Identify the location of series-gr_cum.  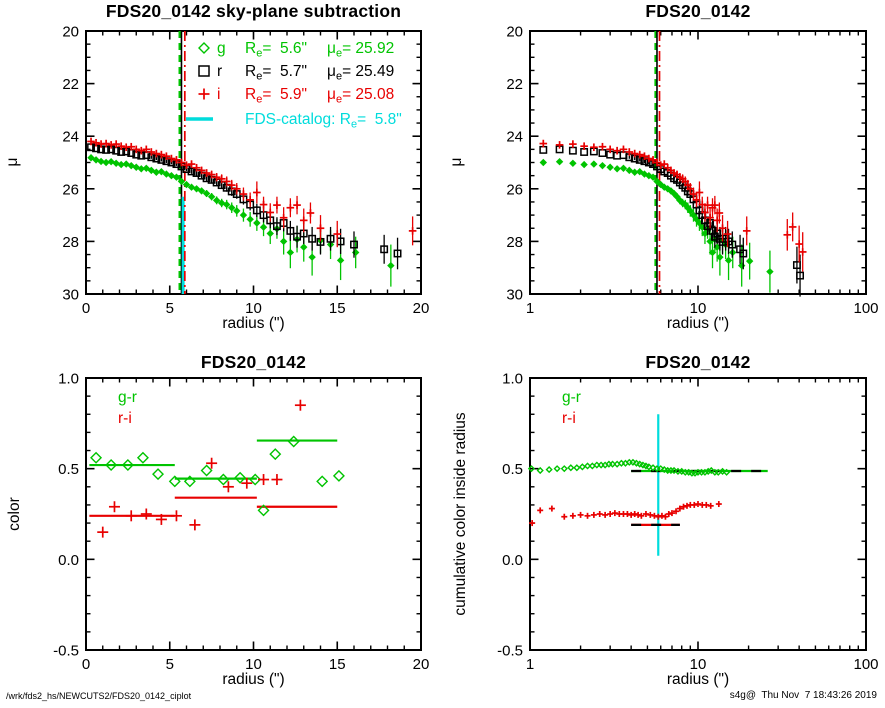
(629, 467).